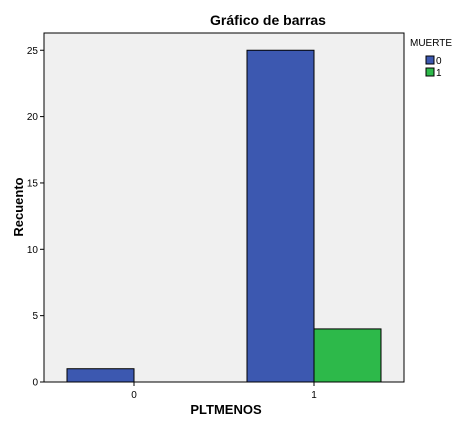  What do you see at coordinates (314, 395) in the screenshot?
I see `x-tick-label: 1` at bounding box center [314, 395].